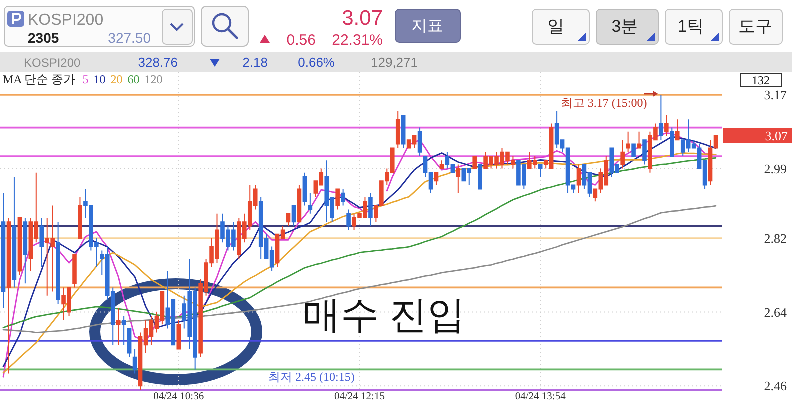  Describe the element at coordinates (757, 136) in the screenshot. I see `current-price-box: 3.07` at that location.